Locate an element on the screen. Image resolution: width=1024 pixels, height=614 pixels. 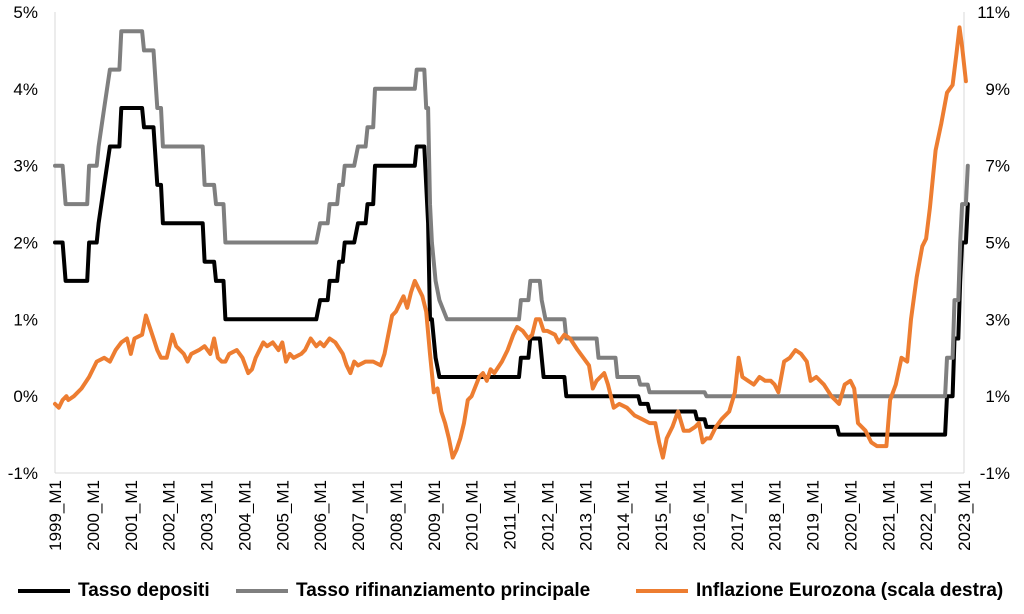
x-tick-label: 2017_M1 is located at coordinates (737, 515).